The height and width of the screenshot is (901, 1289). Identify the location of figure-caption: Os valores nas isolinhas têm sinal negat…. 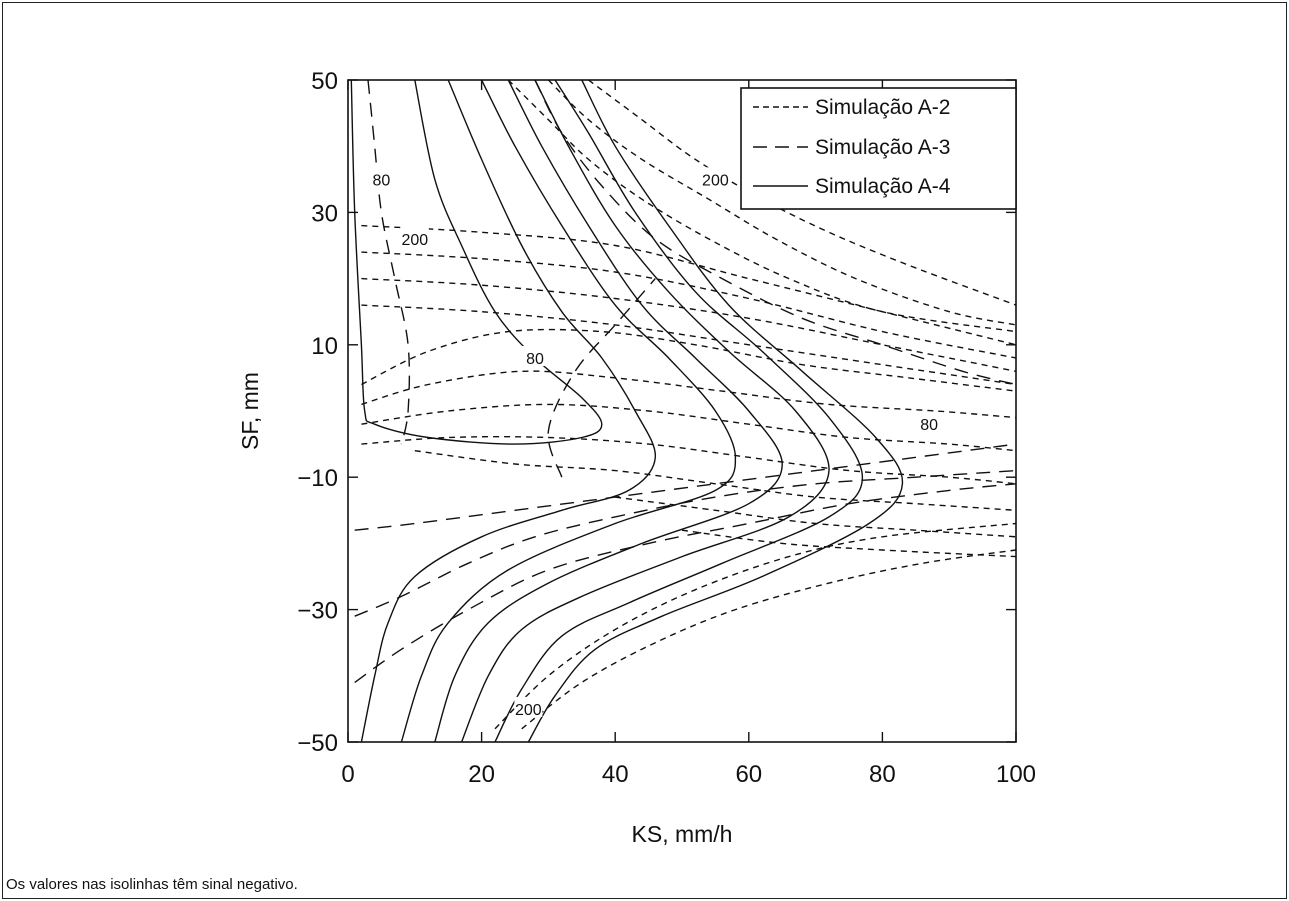
(152, 884).